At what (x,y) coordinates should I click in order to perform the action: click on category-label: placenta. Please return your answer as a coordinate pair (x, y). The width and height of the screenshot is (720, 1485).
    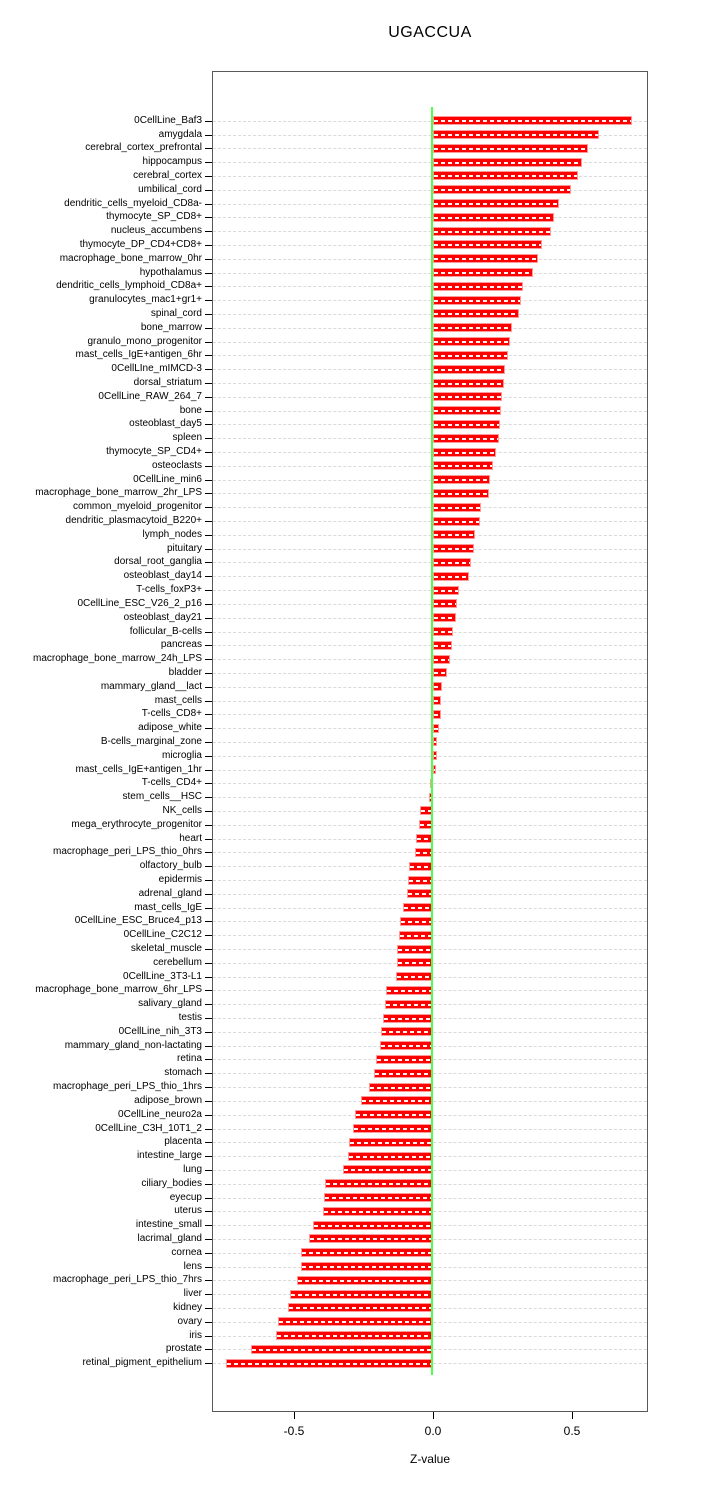
    Looking at the image, I should click on (183, 1141).